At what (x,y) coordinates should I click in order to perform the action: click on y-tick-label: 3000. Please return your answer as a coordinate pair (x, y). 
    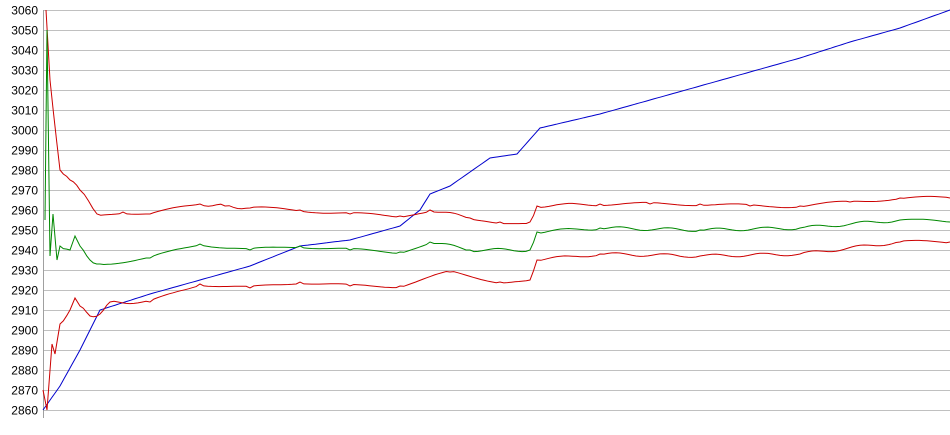
    Looking at the image, I should click on (24, 131).